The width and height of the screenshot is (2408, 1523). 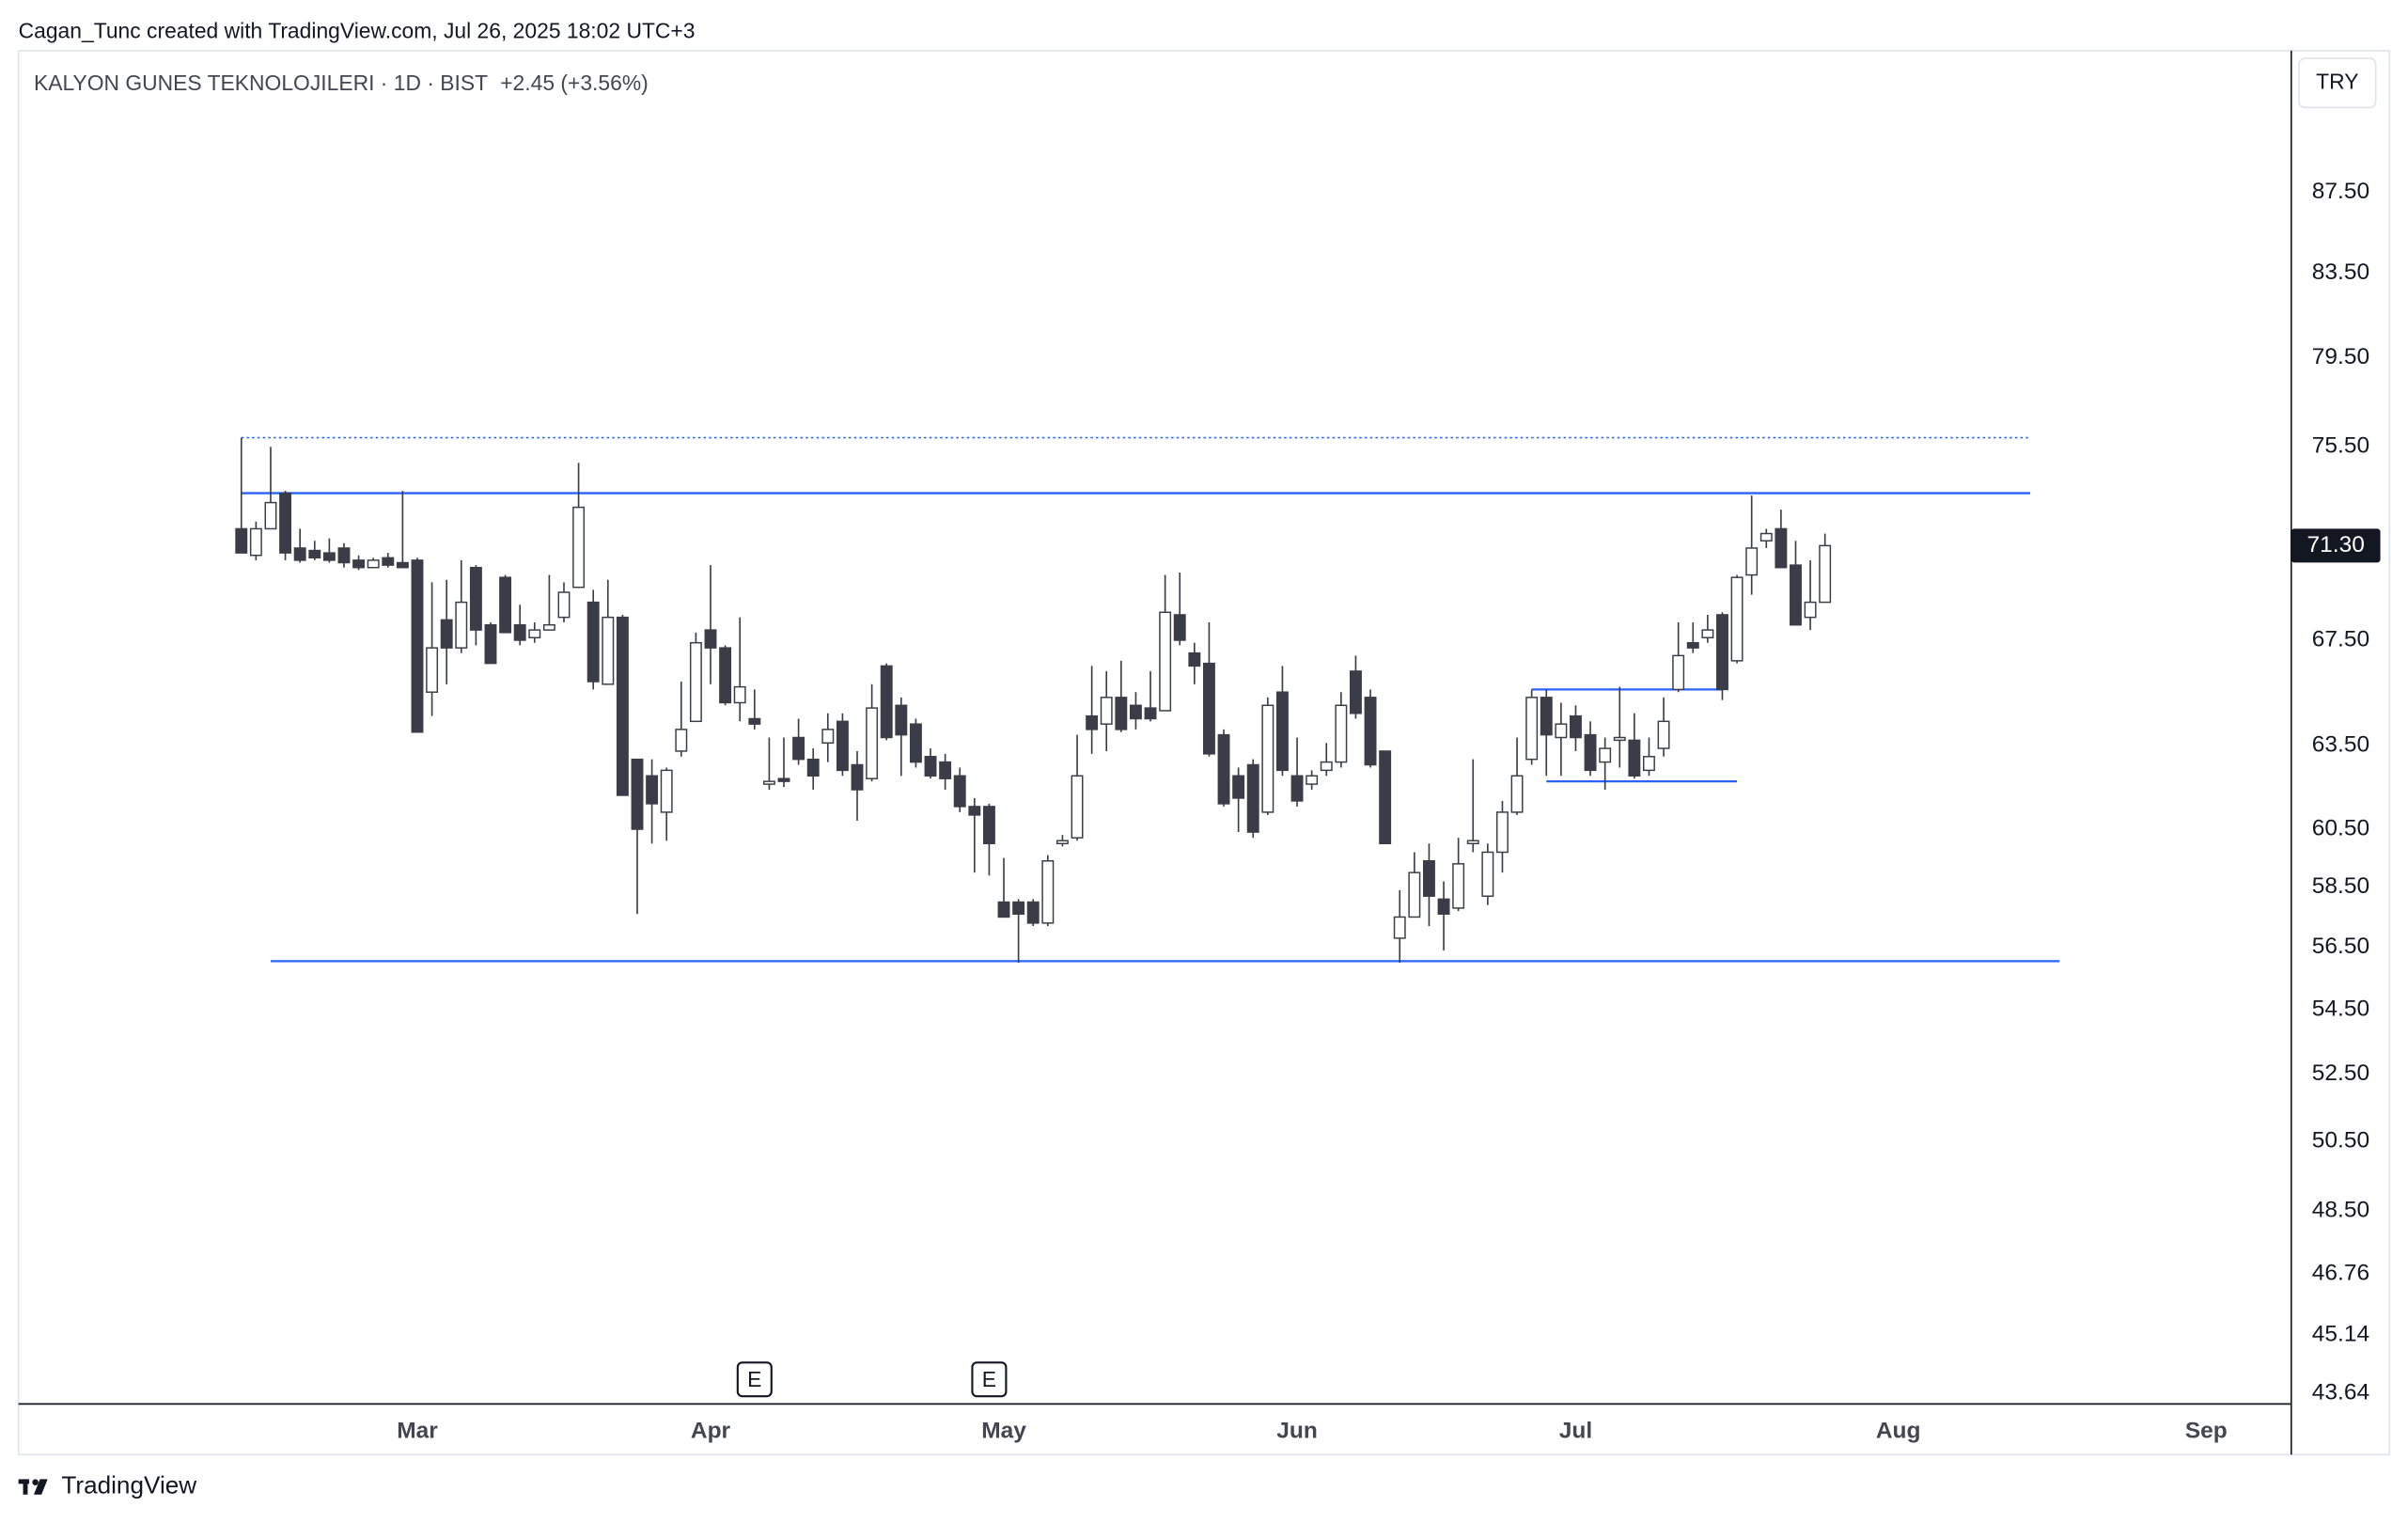 What do you see at coordinates (1898, 1430) in the screenshot?
I see `x-tick-label: Aug` at bounding box center [1898, 1430].